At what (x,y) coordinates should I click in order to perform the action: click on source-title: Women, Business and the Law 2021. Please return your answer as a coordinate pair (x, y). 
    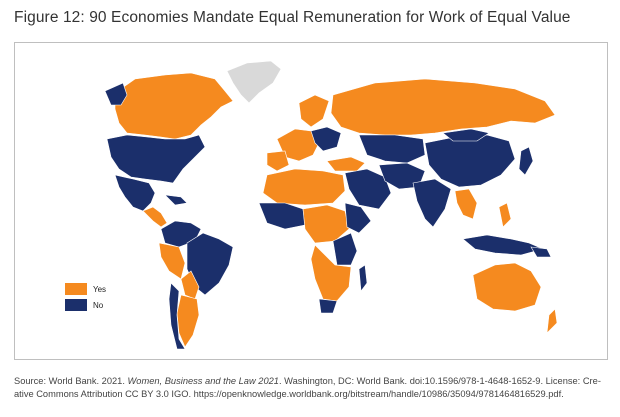
    Looking at the image, I should click on (203, 381).